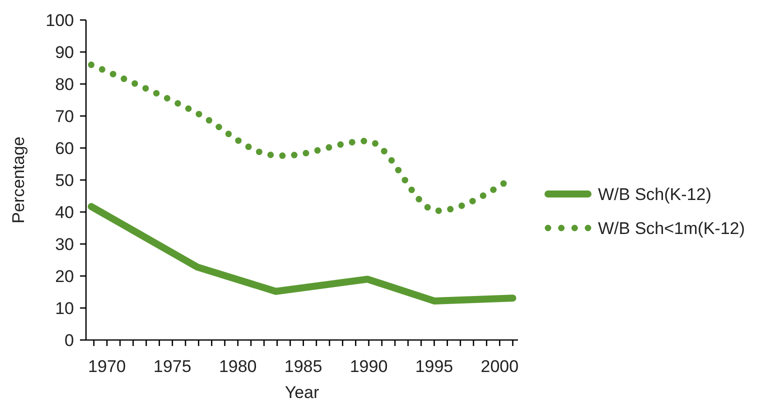 The image size is (776, 402). What do you see at coordinates (64, 244) in the screenshot?
I see `y-tick-label: 30` at bounding box center [64, 244].